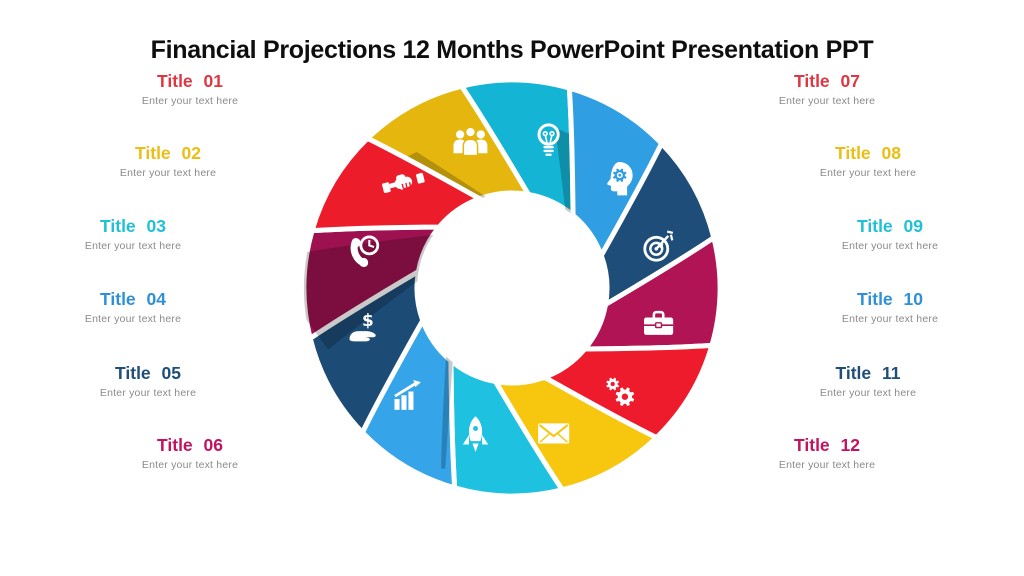  Describe the element at coordinates (659, 322) in the screenshot. I see `briefcase-icon` at that location.